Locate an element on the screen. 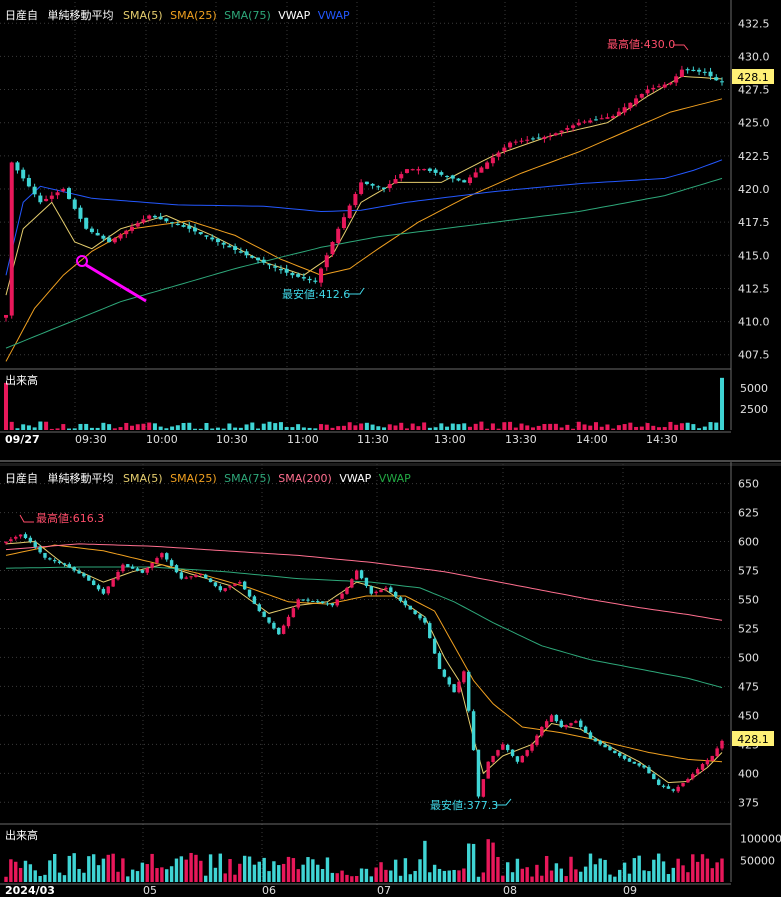 This screenshot has width=781, height=897. bottom-legend-symbol: 日産自 is located at coordinates (21, 478).